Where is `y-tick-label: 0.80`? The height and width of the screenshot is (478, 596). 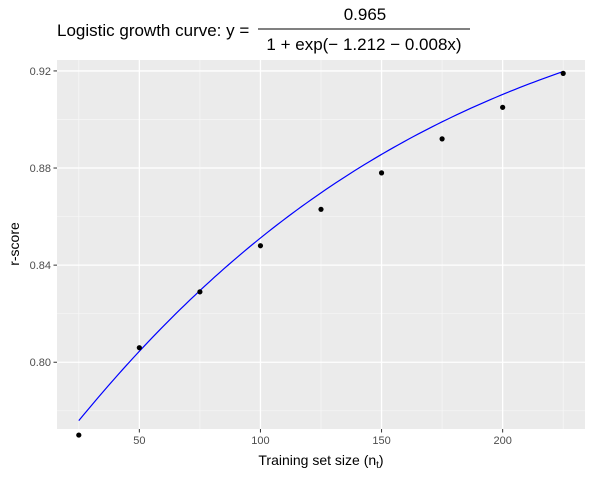 y-tick-label: 0.80 is located at coordinates (40, 363).